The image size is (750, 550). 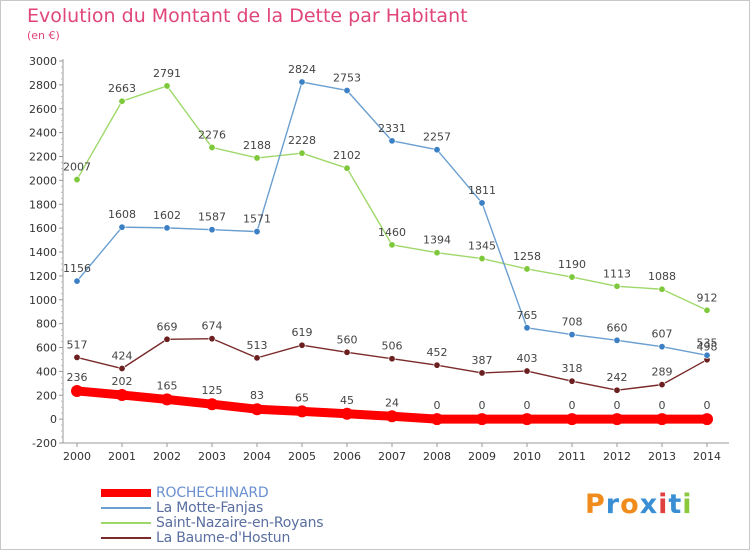 What do you see at coordinates (482, 456) in the screenshot?
I see `x-tick-label: 2009` at bounding box center [482, 456].